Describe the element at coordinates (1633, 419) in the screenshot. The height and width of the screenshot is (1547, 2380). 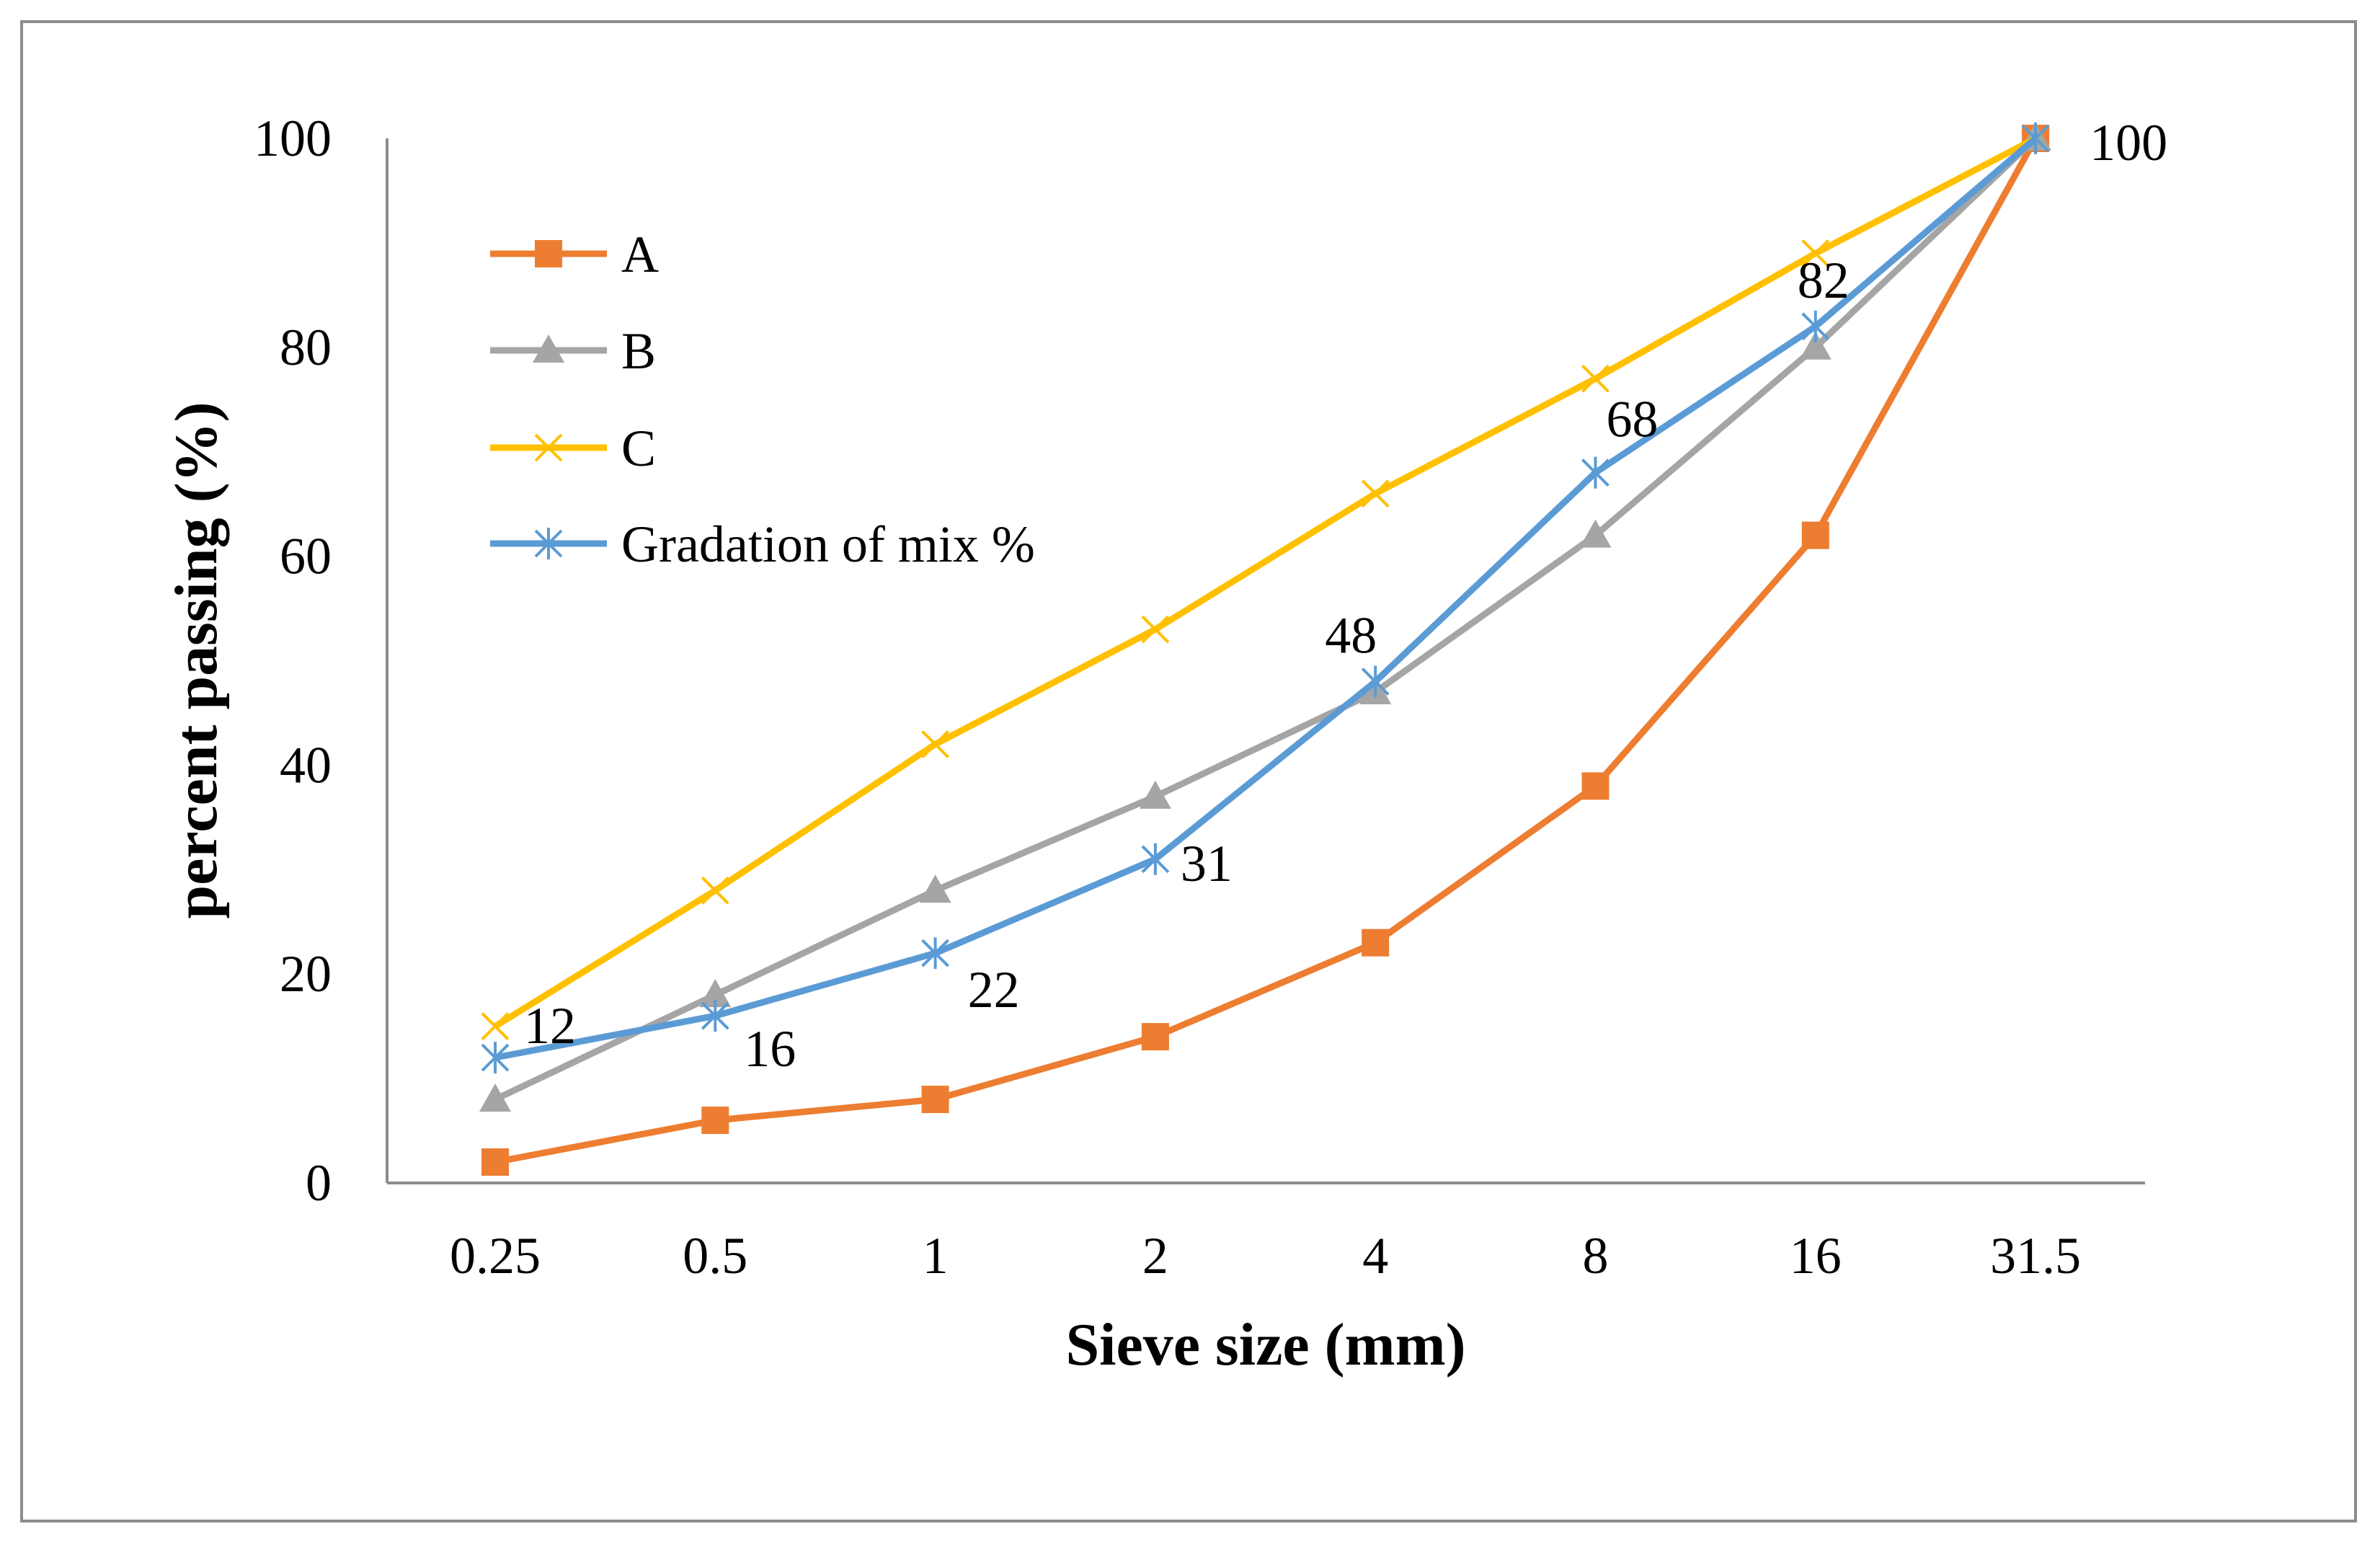
I see `data-label: 68` at that location.